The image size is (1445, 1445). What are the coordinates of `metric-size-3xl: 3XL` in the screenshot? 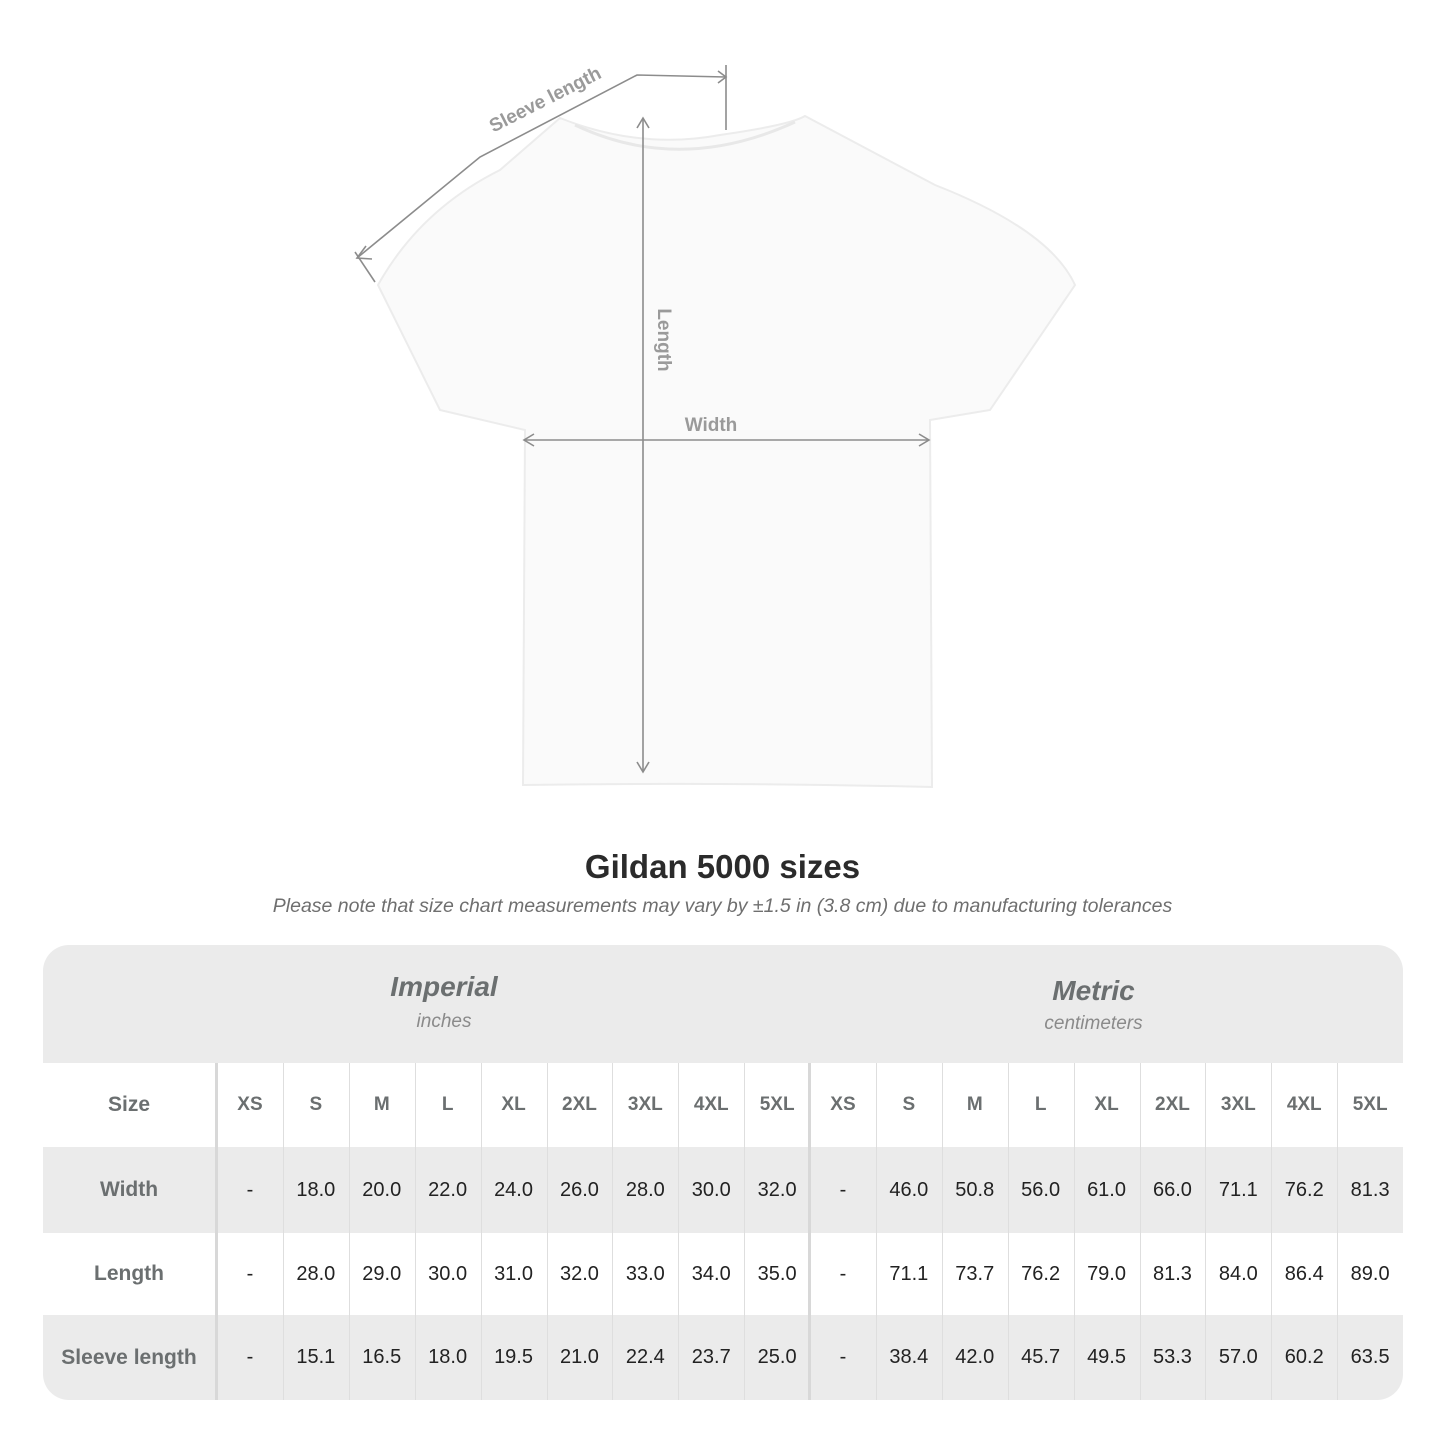 It's located at (1238, 1104).